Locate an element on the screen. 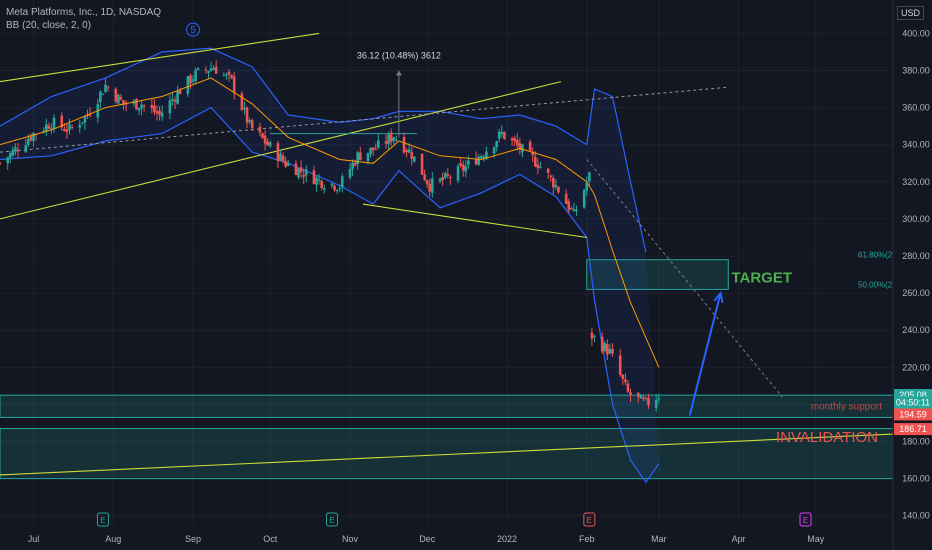  y-tick-label: 320.00 is located at coordinates (916, 182).